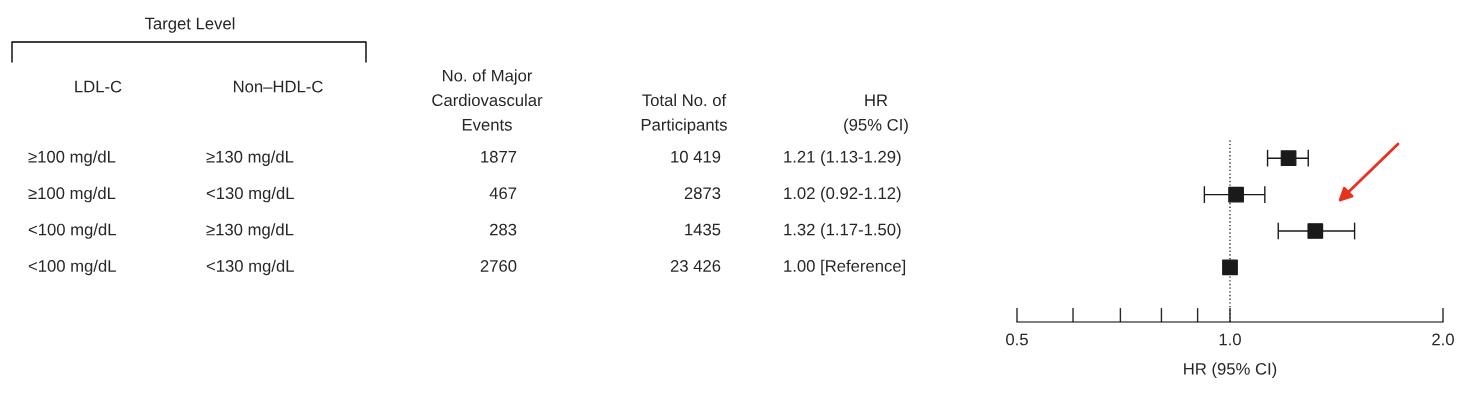  I want to click on text: 1.21 (1.13-1.29), so click(842, 158).